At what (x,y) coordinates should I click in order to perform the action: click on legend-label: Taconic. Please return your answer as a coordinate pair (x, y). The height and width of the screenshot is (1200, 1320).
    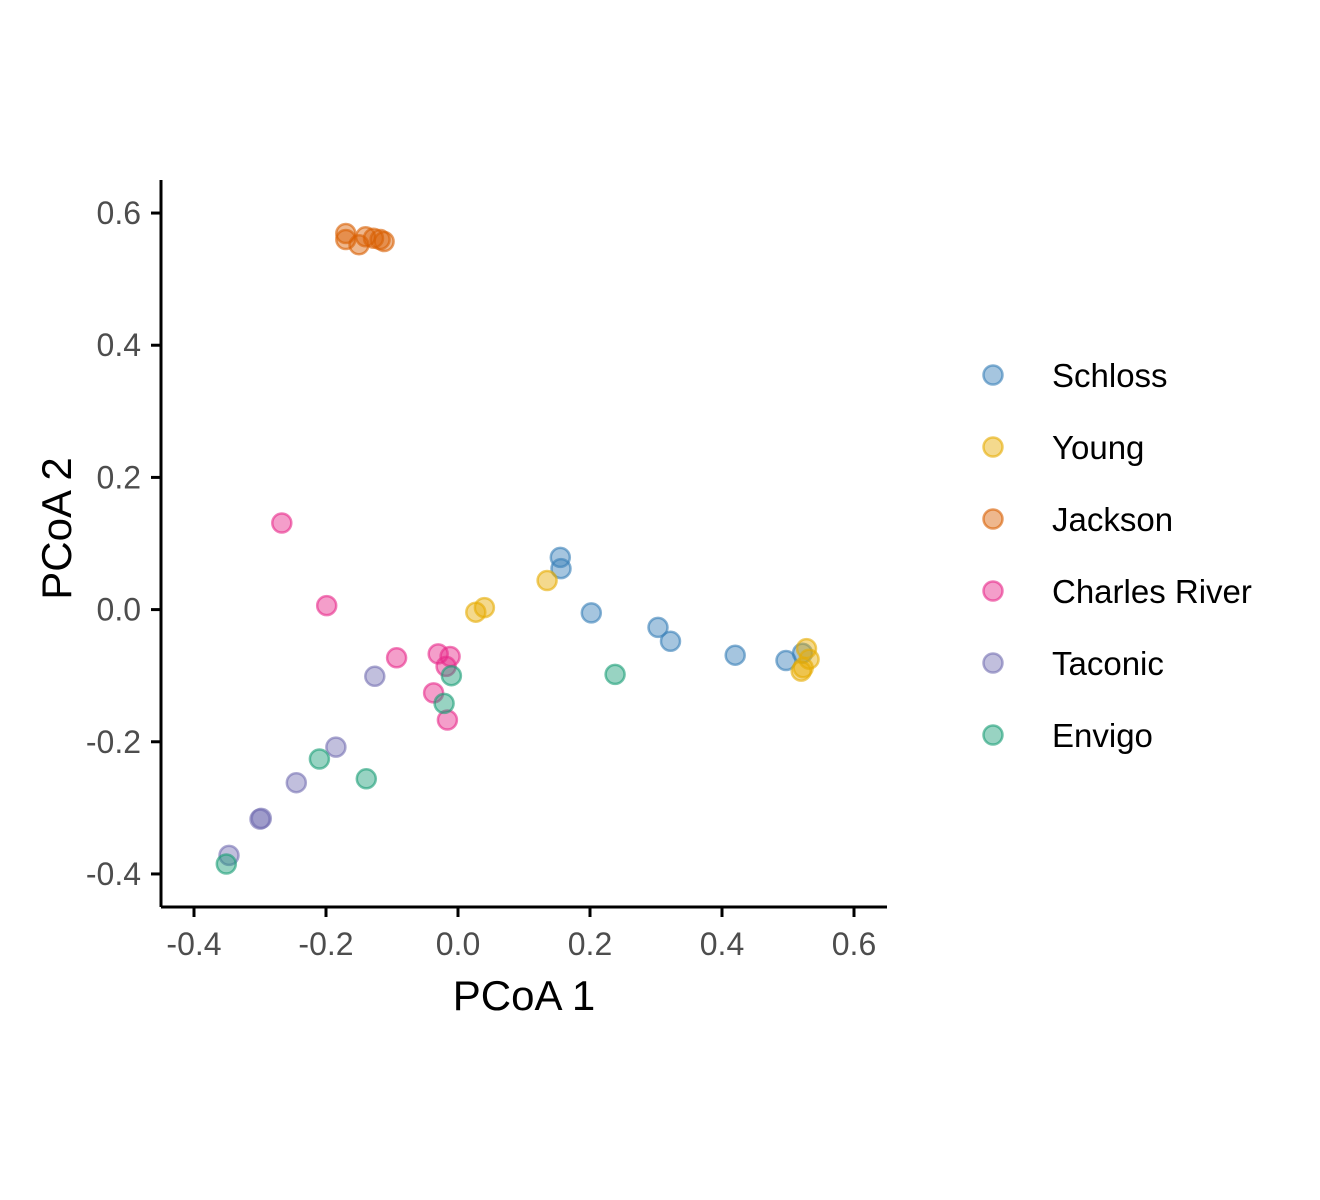
    Looking at the image, I should click on (1108, 663).